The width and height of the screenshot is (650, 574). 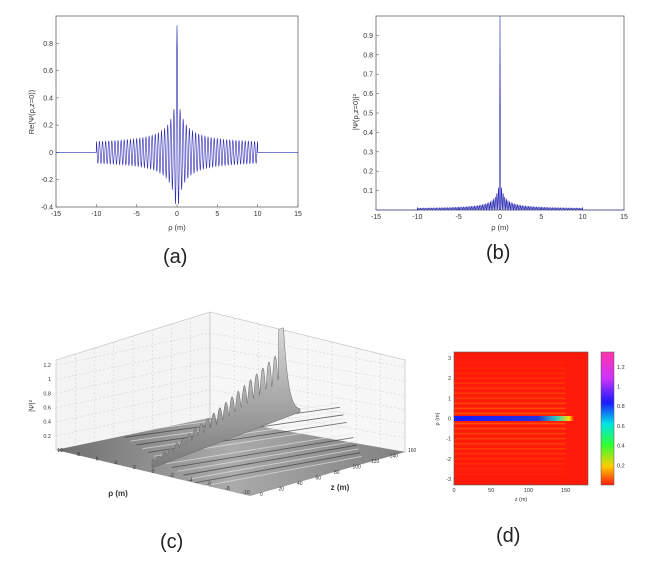 What do you see at coordinates (368, 152) in the screenshot?
I see `b-ytick-label: 0.3` at bounding box center [368, 152].